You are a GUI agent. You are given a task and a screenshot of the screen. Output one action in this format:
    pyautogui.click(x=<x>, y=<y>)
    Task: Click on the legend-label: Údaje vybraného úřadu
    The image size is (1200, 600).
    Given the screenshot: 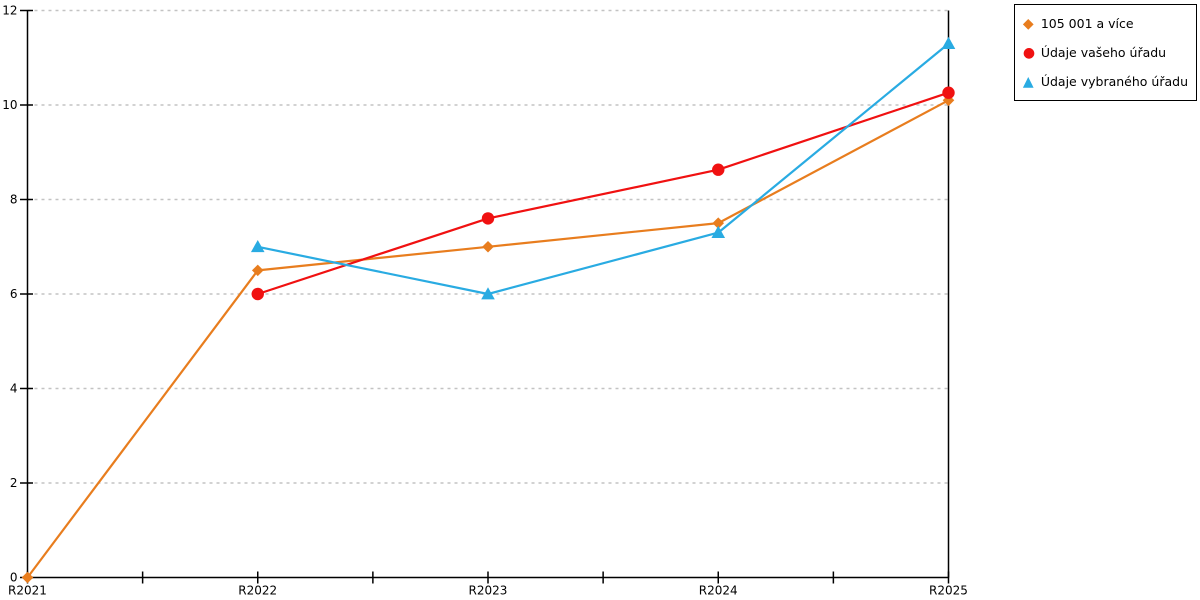 What is the action you would take?
    pyautogui.click(x=1114, y=81)
    